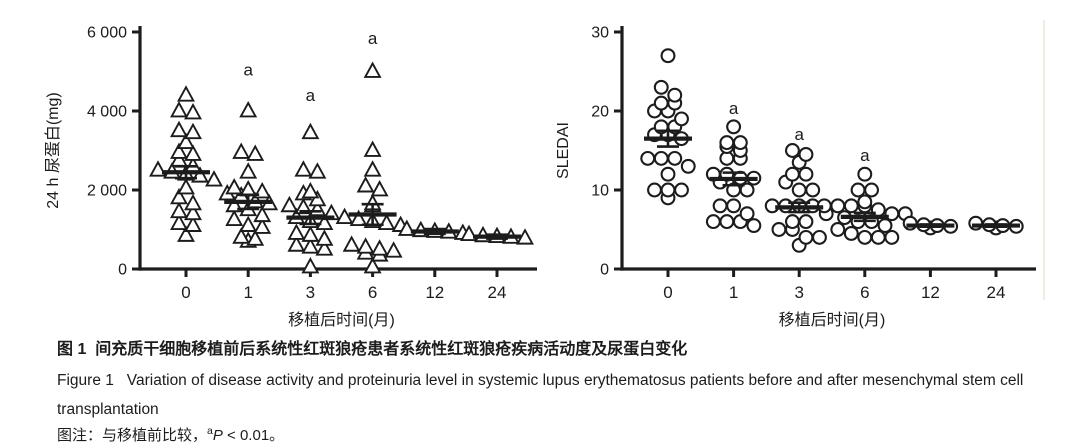  What do you see at coordinates (559, 434) in the screenshot?
I see `figure-note: 图注：与移植前比较，aP < 0.01。` at bounding box center [559, 434].